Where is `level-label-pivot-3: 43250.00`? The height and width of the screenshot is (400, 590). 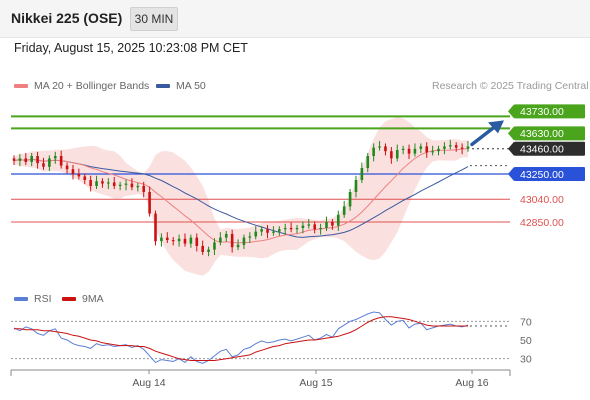
level-label-pivot-3: 43250.00 is located at coordinates (542, 175).